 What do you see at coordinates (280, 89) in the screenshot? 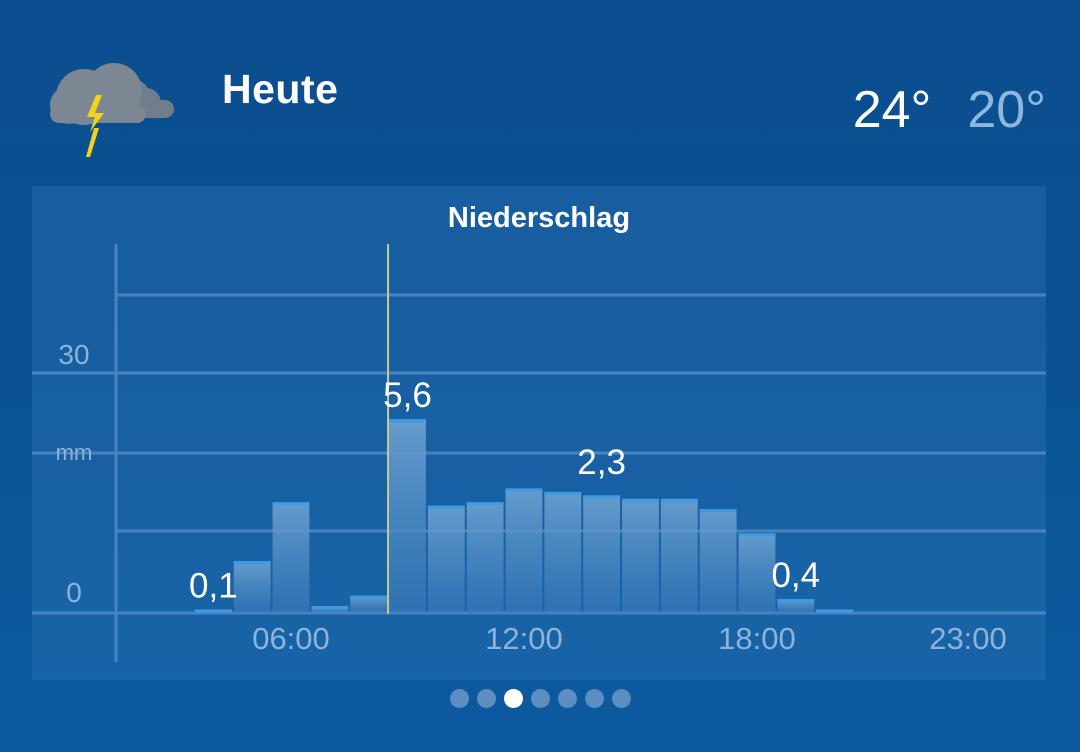
I see `page-title: Heute` at bounding box center [280, 89].